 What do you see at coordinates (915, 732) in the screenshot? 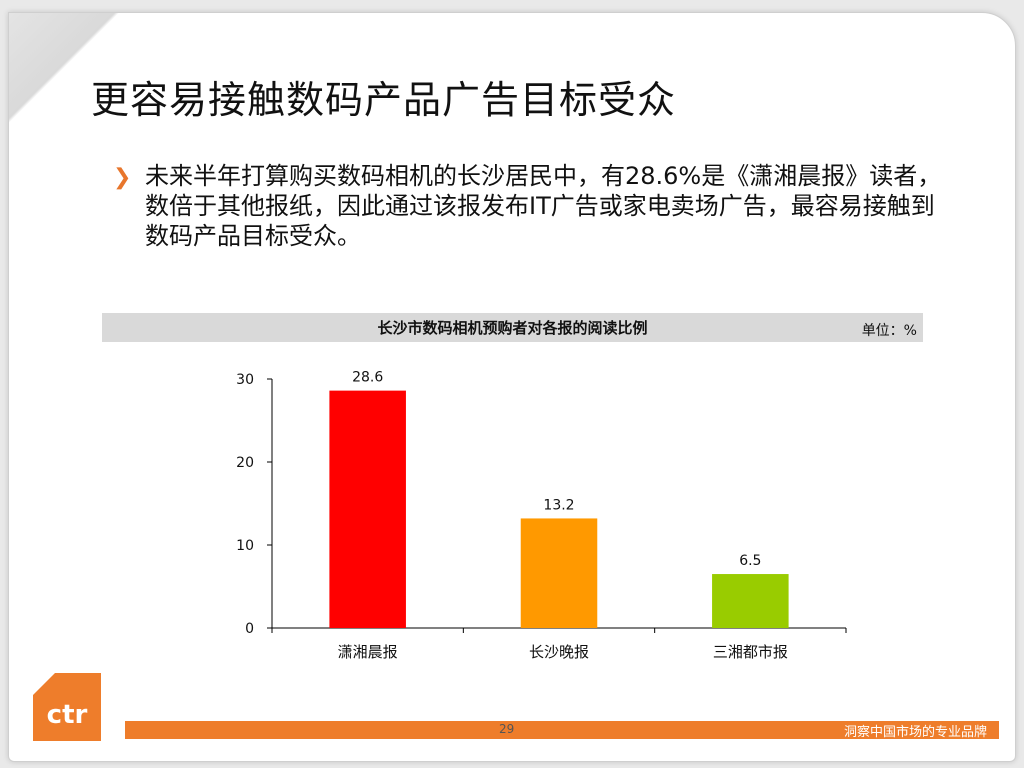
I see `footer-slogan: 洞察中国市场的专业品牌` at bounding box center [915, 732].